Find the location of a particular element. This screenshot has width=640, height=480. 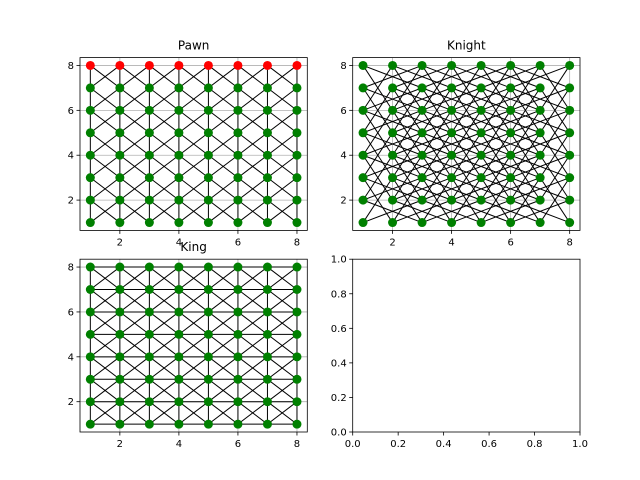

x-tick-label: 2 is located at coordinates (120, 444).